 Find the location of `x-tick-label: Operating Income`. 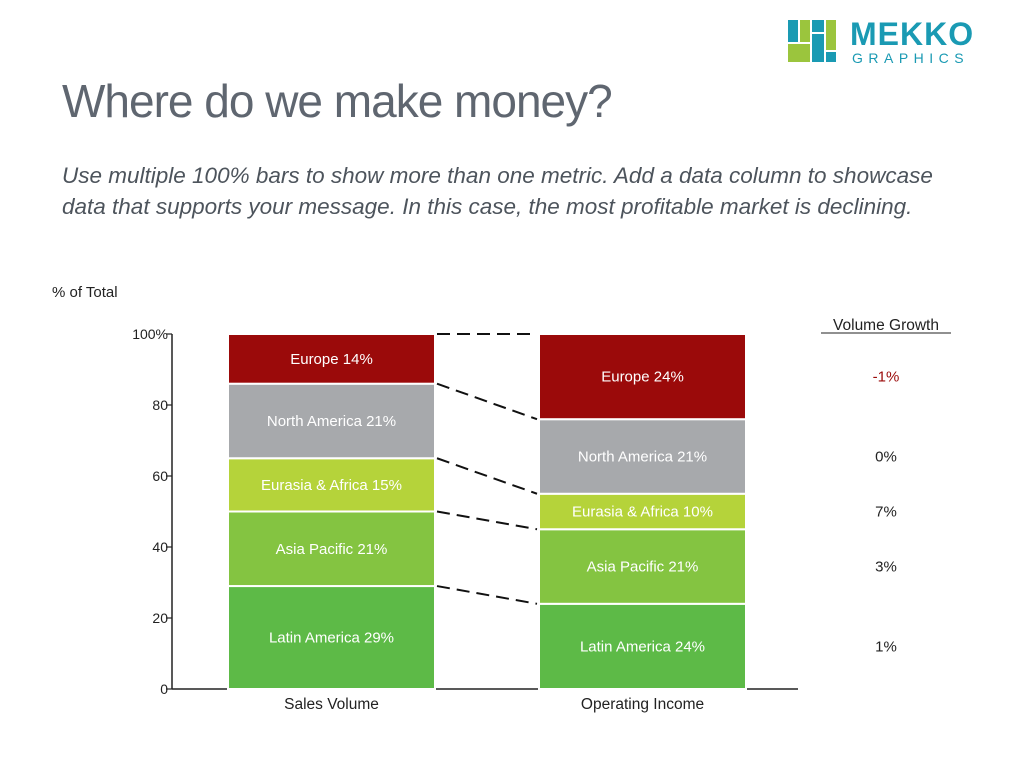

x-tick-label: Operating Income is located at coordinates (642, 704).